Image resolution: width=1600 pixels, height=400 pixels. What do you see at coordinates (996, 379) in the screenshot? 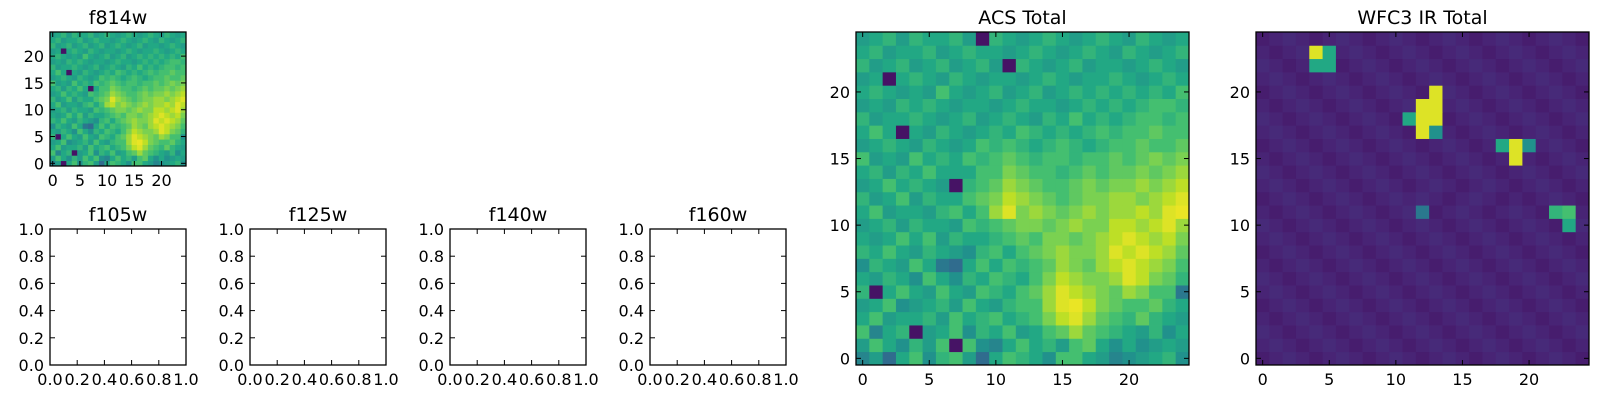
I see `x-tick-label: 10` at bounding box center [996, 379].